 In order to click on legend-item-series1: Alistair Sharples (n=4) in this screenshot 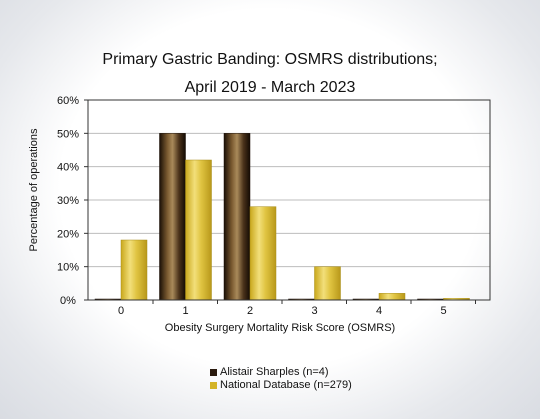, I will do `click(281, 372)`.